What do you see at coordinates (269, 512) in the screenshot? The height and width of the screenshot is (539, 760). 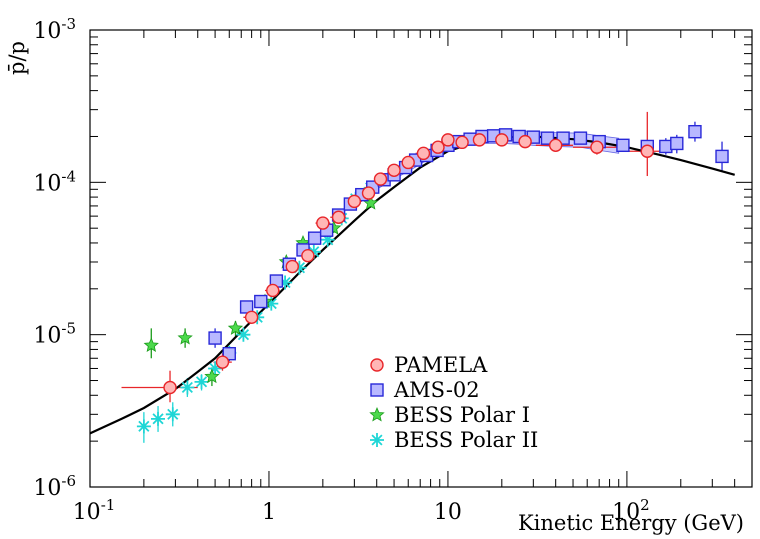 I see `x-tick-label: 1` at bounding box center [269, 512].